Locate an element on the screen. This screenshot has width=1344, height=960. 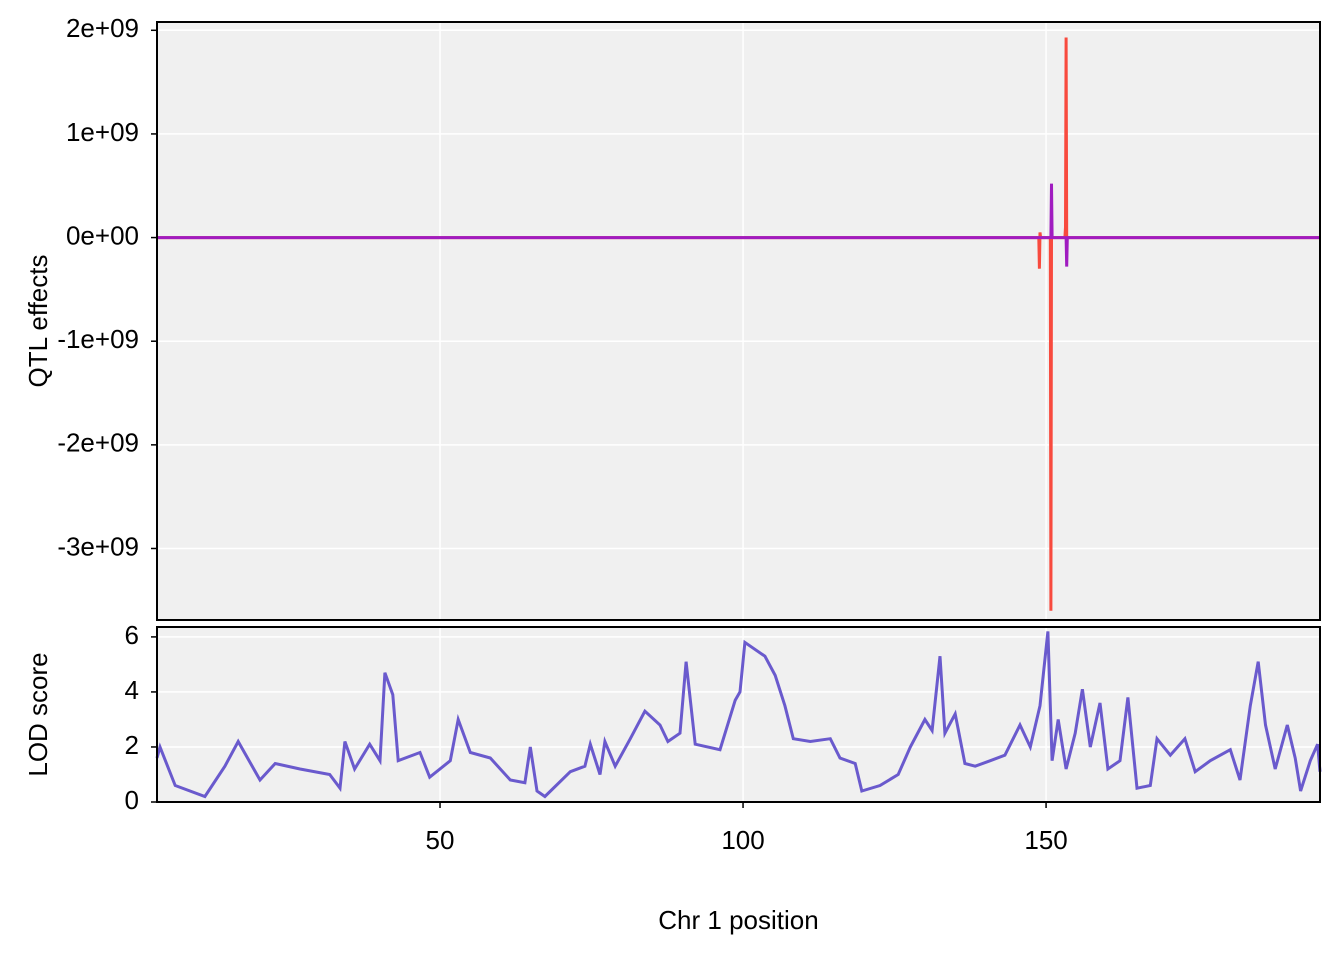
y-tick-label: -2e+09 is located at coordinates (98, 443).